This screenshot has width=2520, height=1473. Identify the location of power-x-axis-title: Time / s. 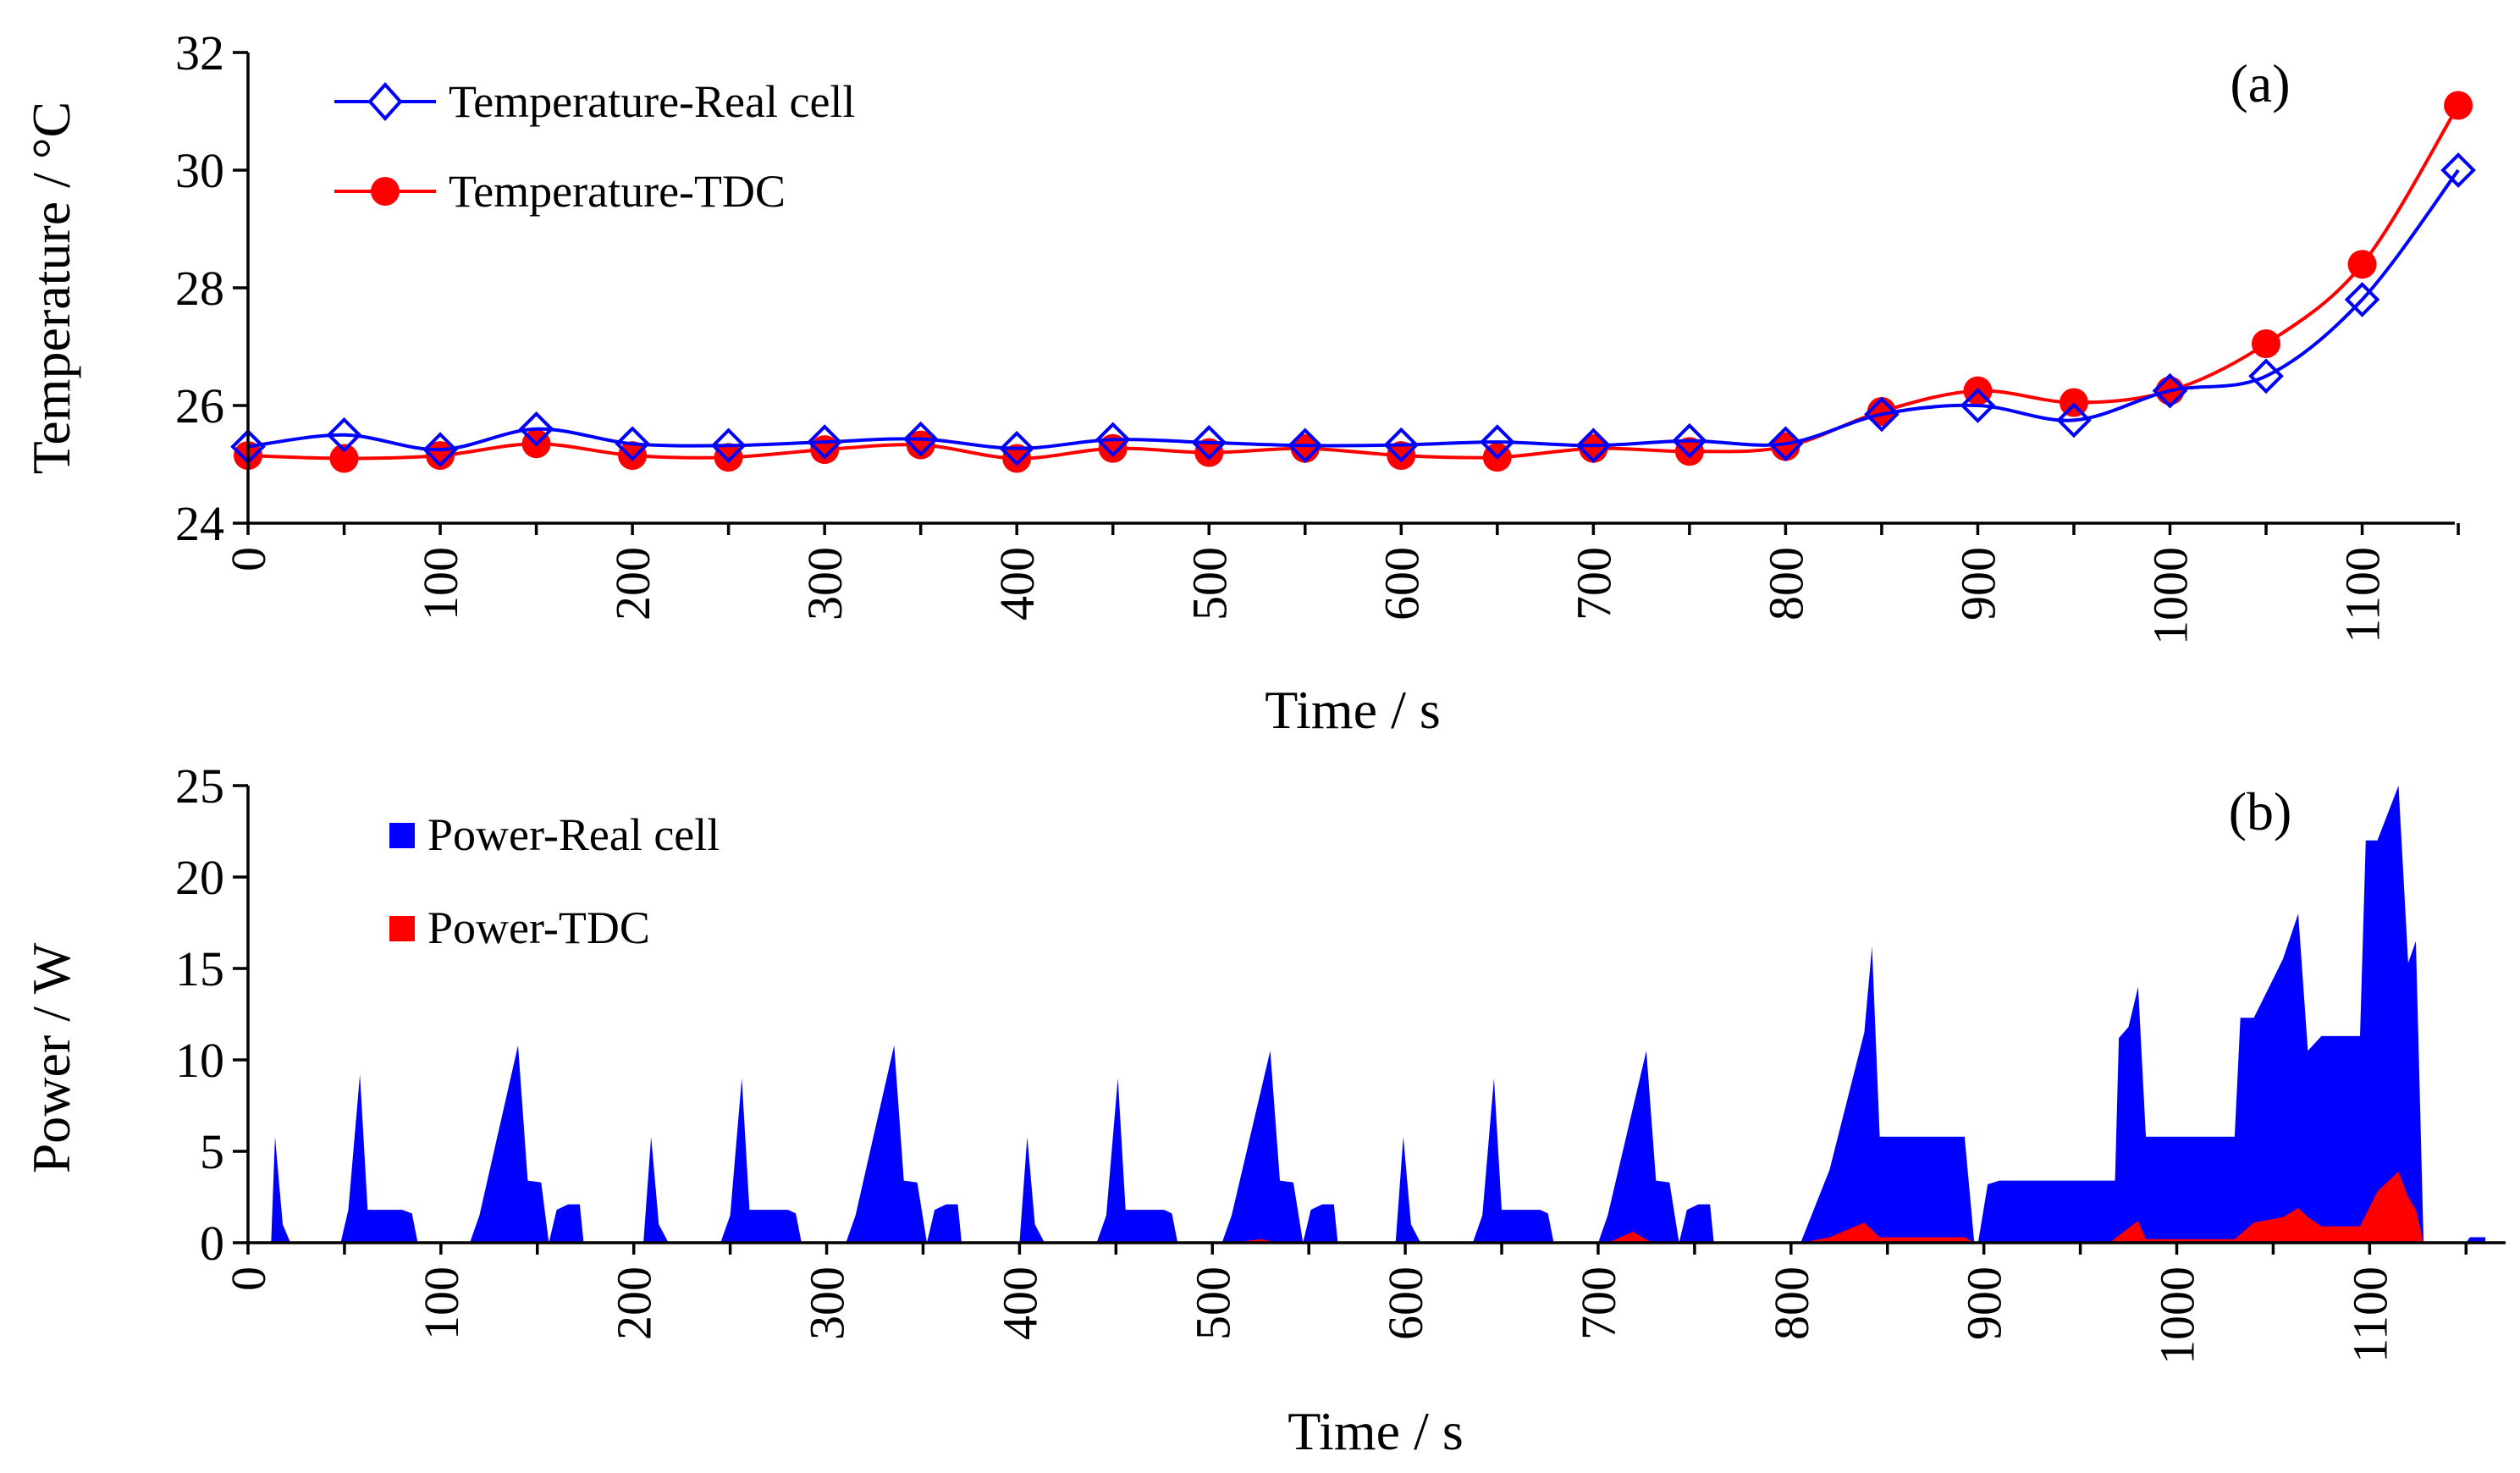
(1376, 1431).